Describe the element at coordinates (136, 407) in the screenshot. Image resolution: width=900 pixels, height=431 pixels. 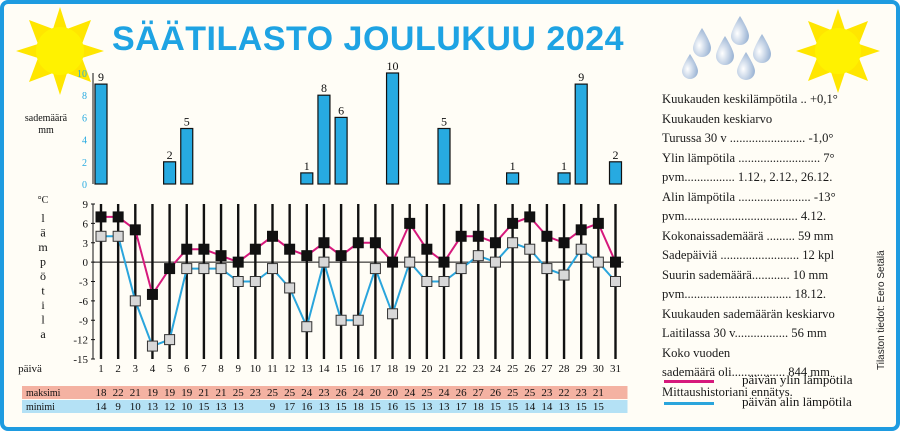
I see `min-value-cell: 10` at that location.